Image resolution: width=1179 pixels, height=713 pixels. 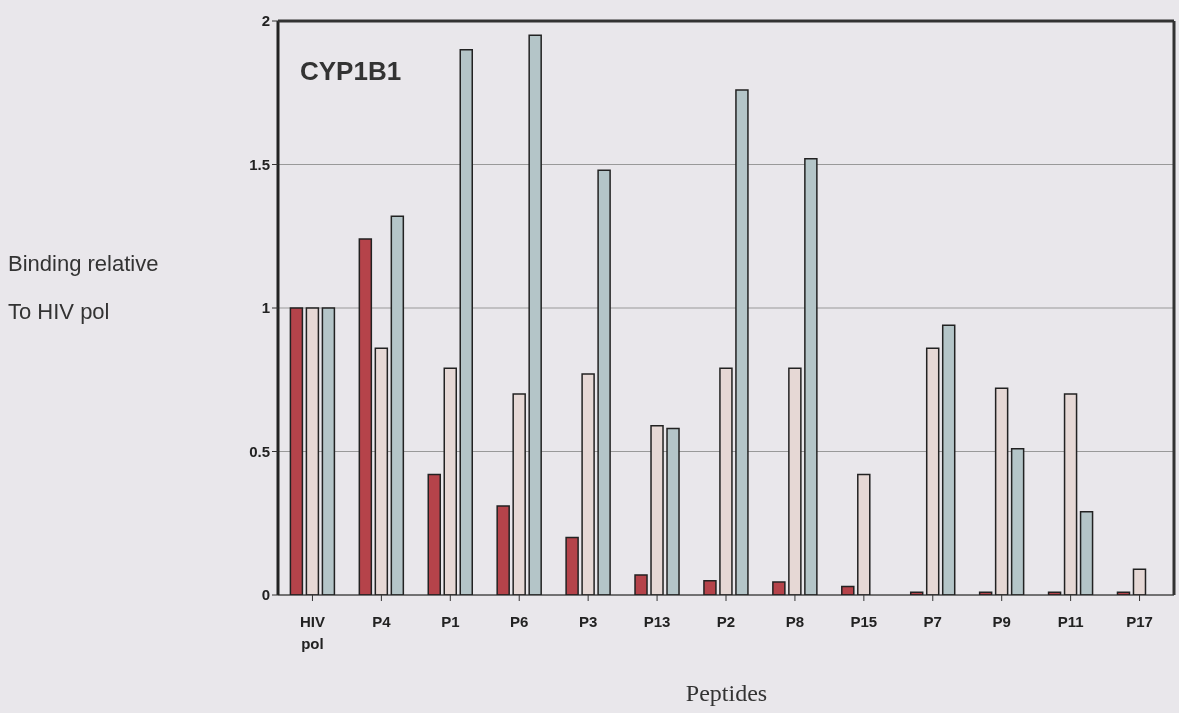 What do you see at coordinates (932, 621) in the screenshot?
I see `x-tick-label: P7` at bounding box center [932, 621].